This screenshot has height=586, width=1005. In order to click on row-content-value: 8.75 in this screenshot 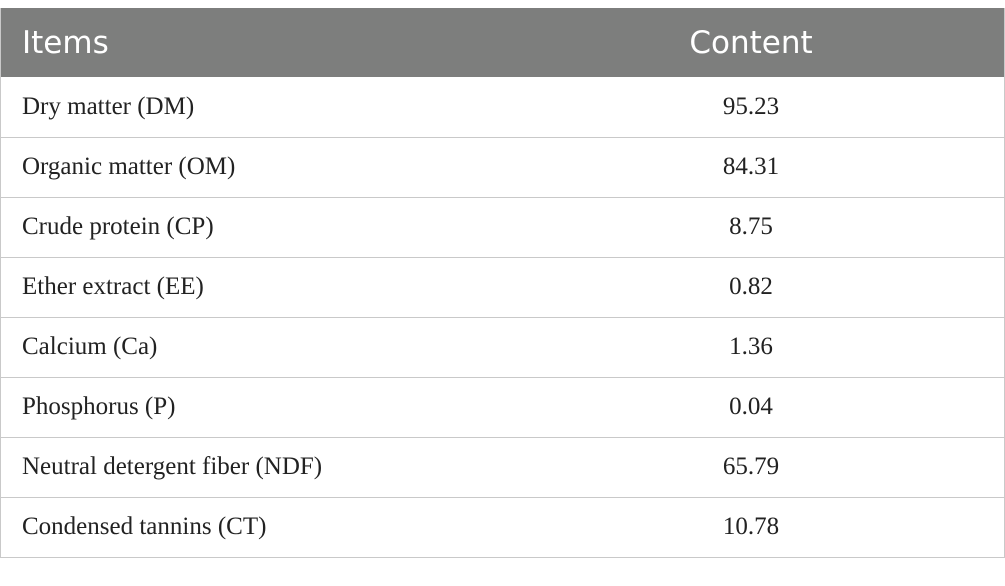, I will do `click(751, 226)`.